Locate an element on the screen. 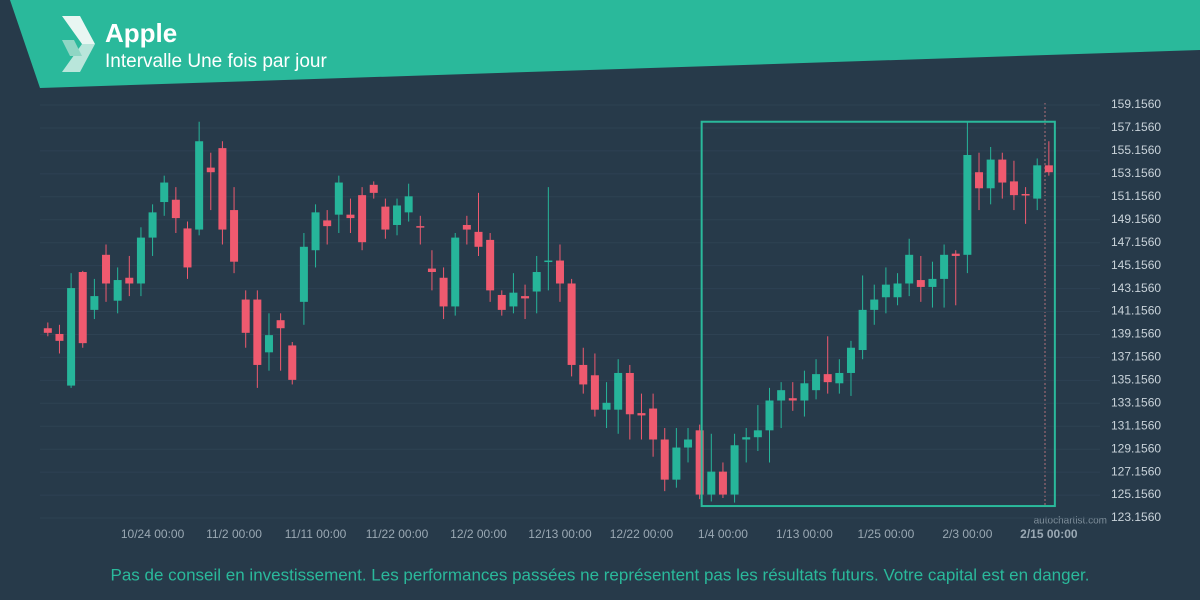  y-tick-label: 131.1560 is located at coordinates (1136, 425).